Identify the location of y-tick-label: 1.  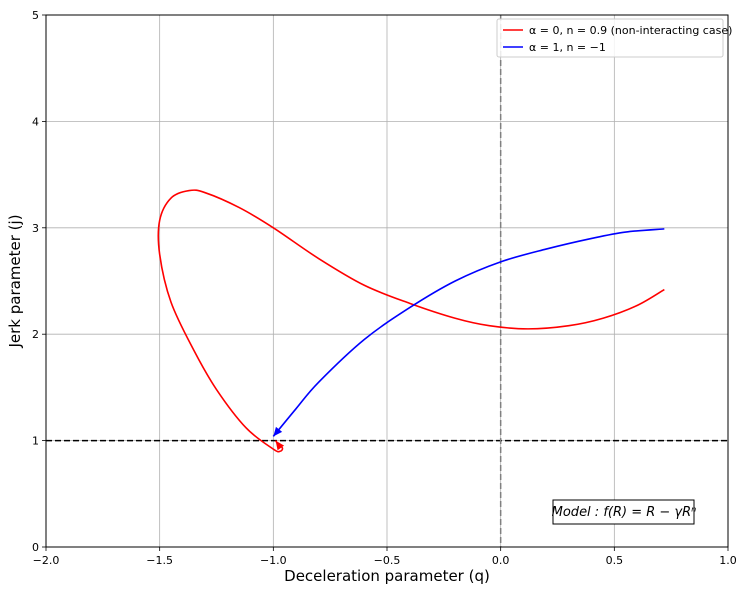
(35, 441).